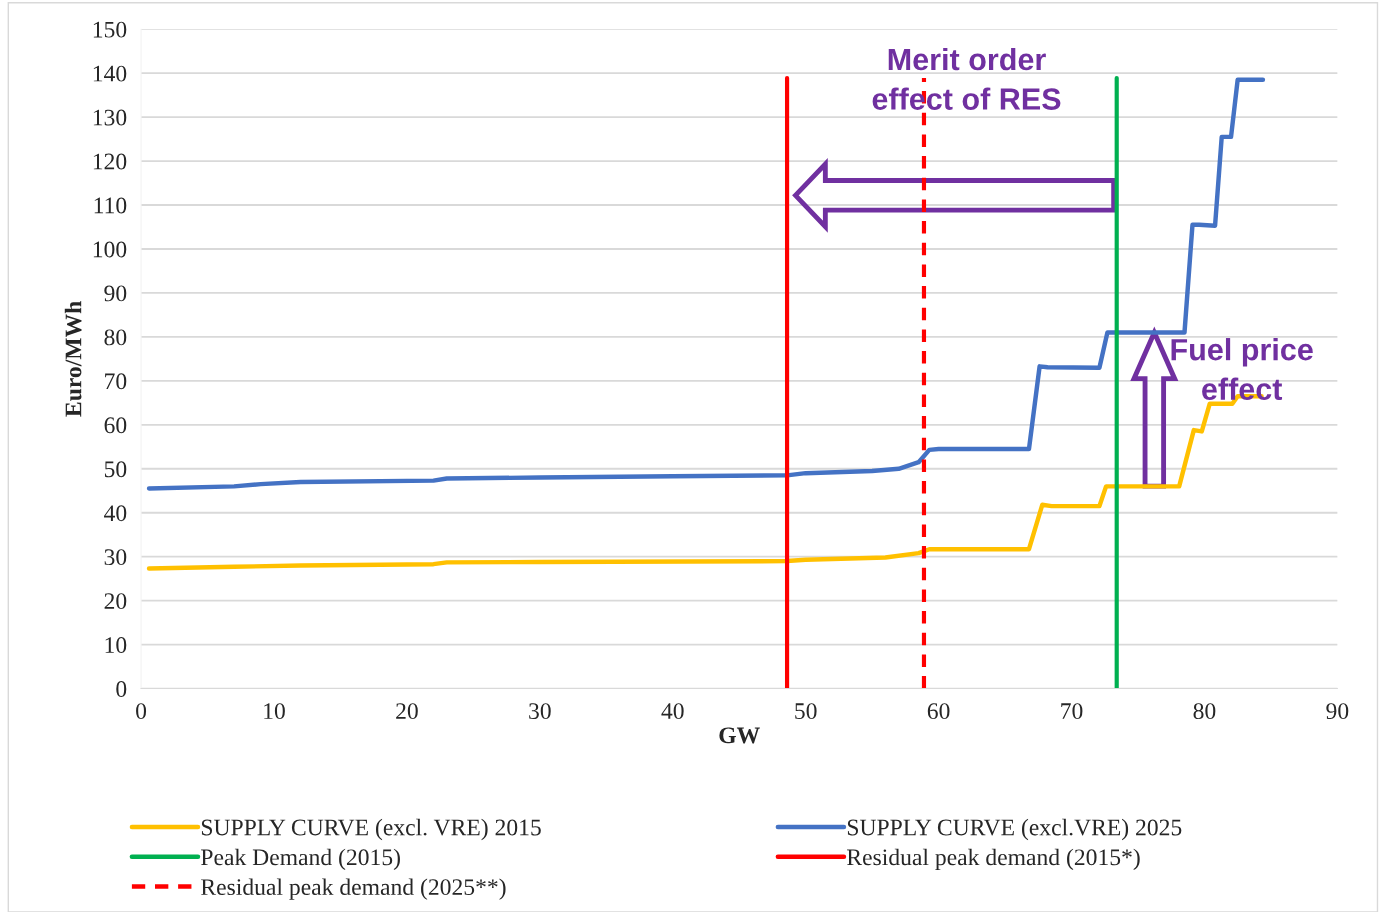 This screenshot has width=1383, height=912. What do you see at coordinates (371, 829) in the screenshot?
I see `legend-label: SUPPLY CURVE (excl. VRE) 2015` at bounding box center [371, 829].